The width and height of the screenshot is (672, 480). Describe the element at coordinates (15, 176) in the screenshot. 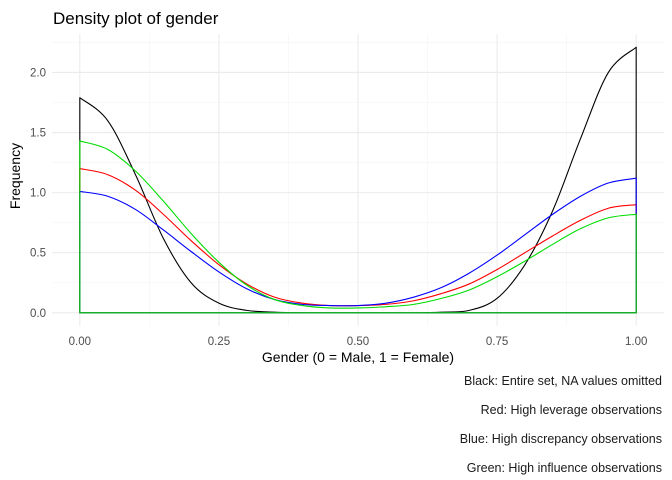

I see `y-axis-label: Frequency` at that location.